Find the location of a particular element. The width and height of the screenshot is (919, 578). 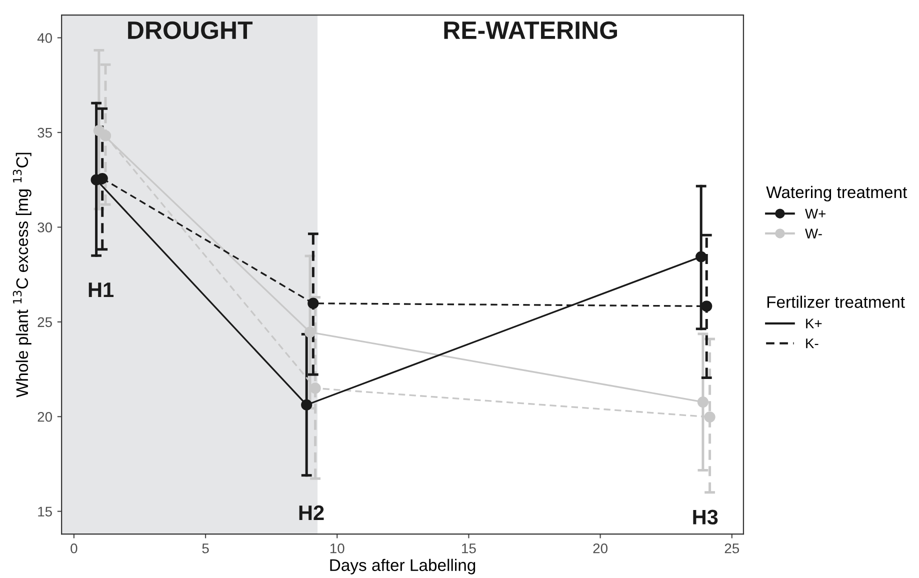

x-tick-label: 10 is located at coordinates (337, 548).